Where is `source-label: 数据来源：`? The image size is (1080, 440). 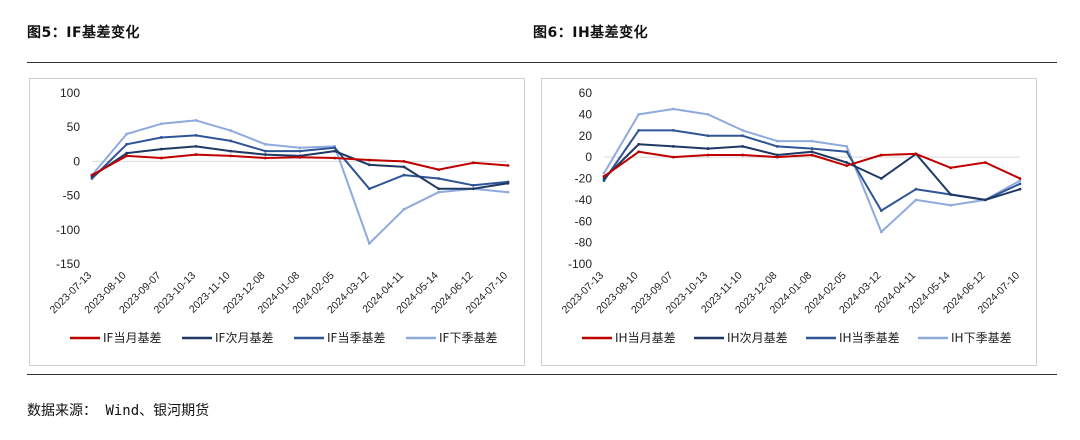
source-label: 数据来源： is located at coordinates (62, 411).